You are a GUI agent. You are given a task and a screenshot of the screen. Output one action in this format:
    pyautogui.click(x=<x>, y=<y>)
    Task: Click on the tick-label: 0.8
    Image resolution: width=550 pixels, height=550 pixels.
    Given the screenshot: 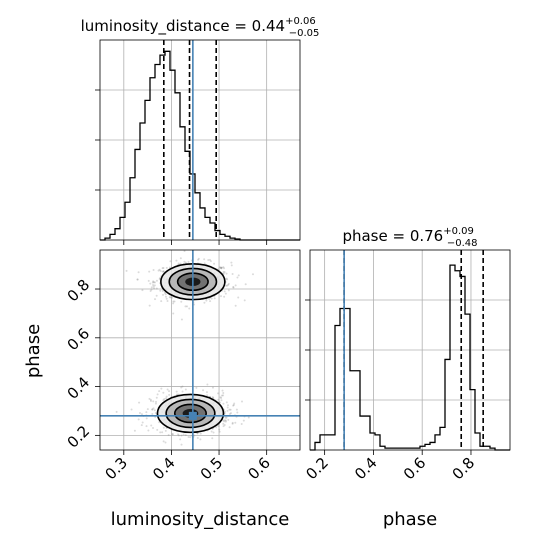 What is the action you would take?
    pyautogui.click(x=464, y=469)
    